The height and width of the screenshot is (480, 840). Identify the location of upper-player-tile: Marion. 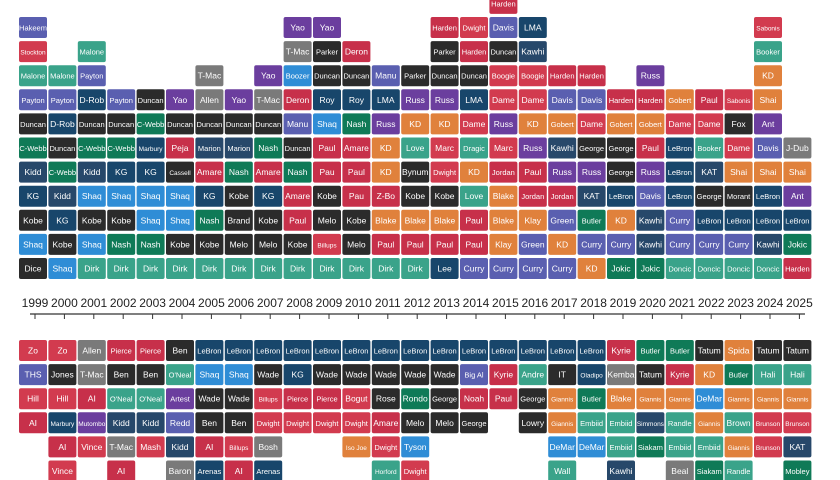
(209, 148).